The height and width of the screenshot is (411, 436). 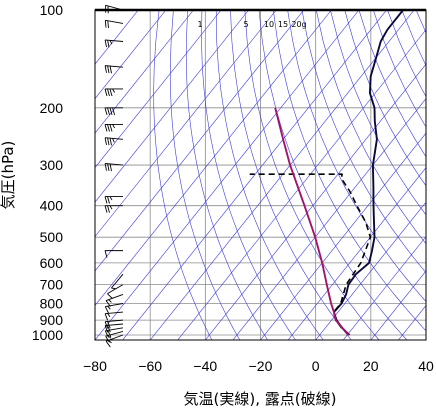 What do you see at coordinates (316, 366) in the screenshot?
I see `x-tick-label: 0` at bounding box center [316, 366].